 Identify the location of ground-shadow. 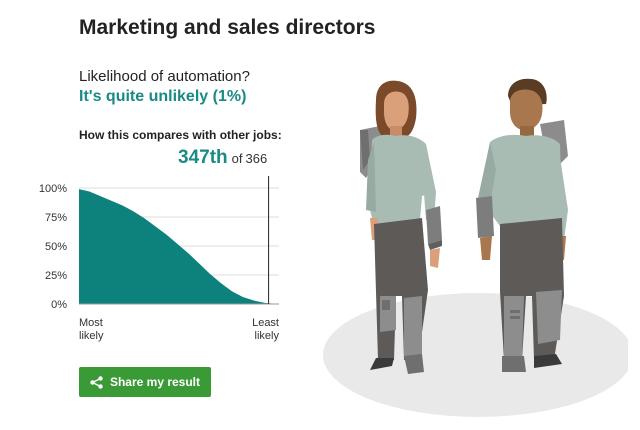
(475, 355).